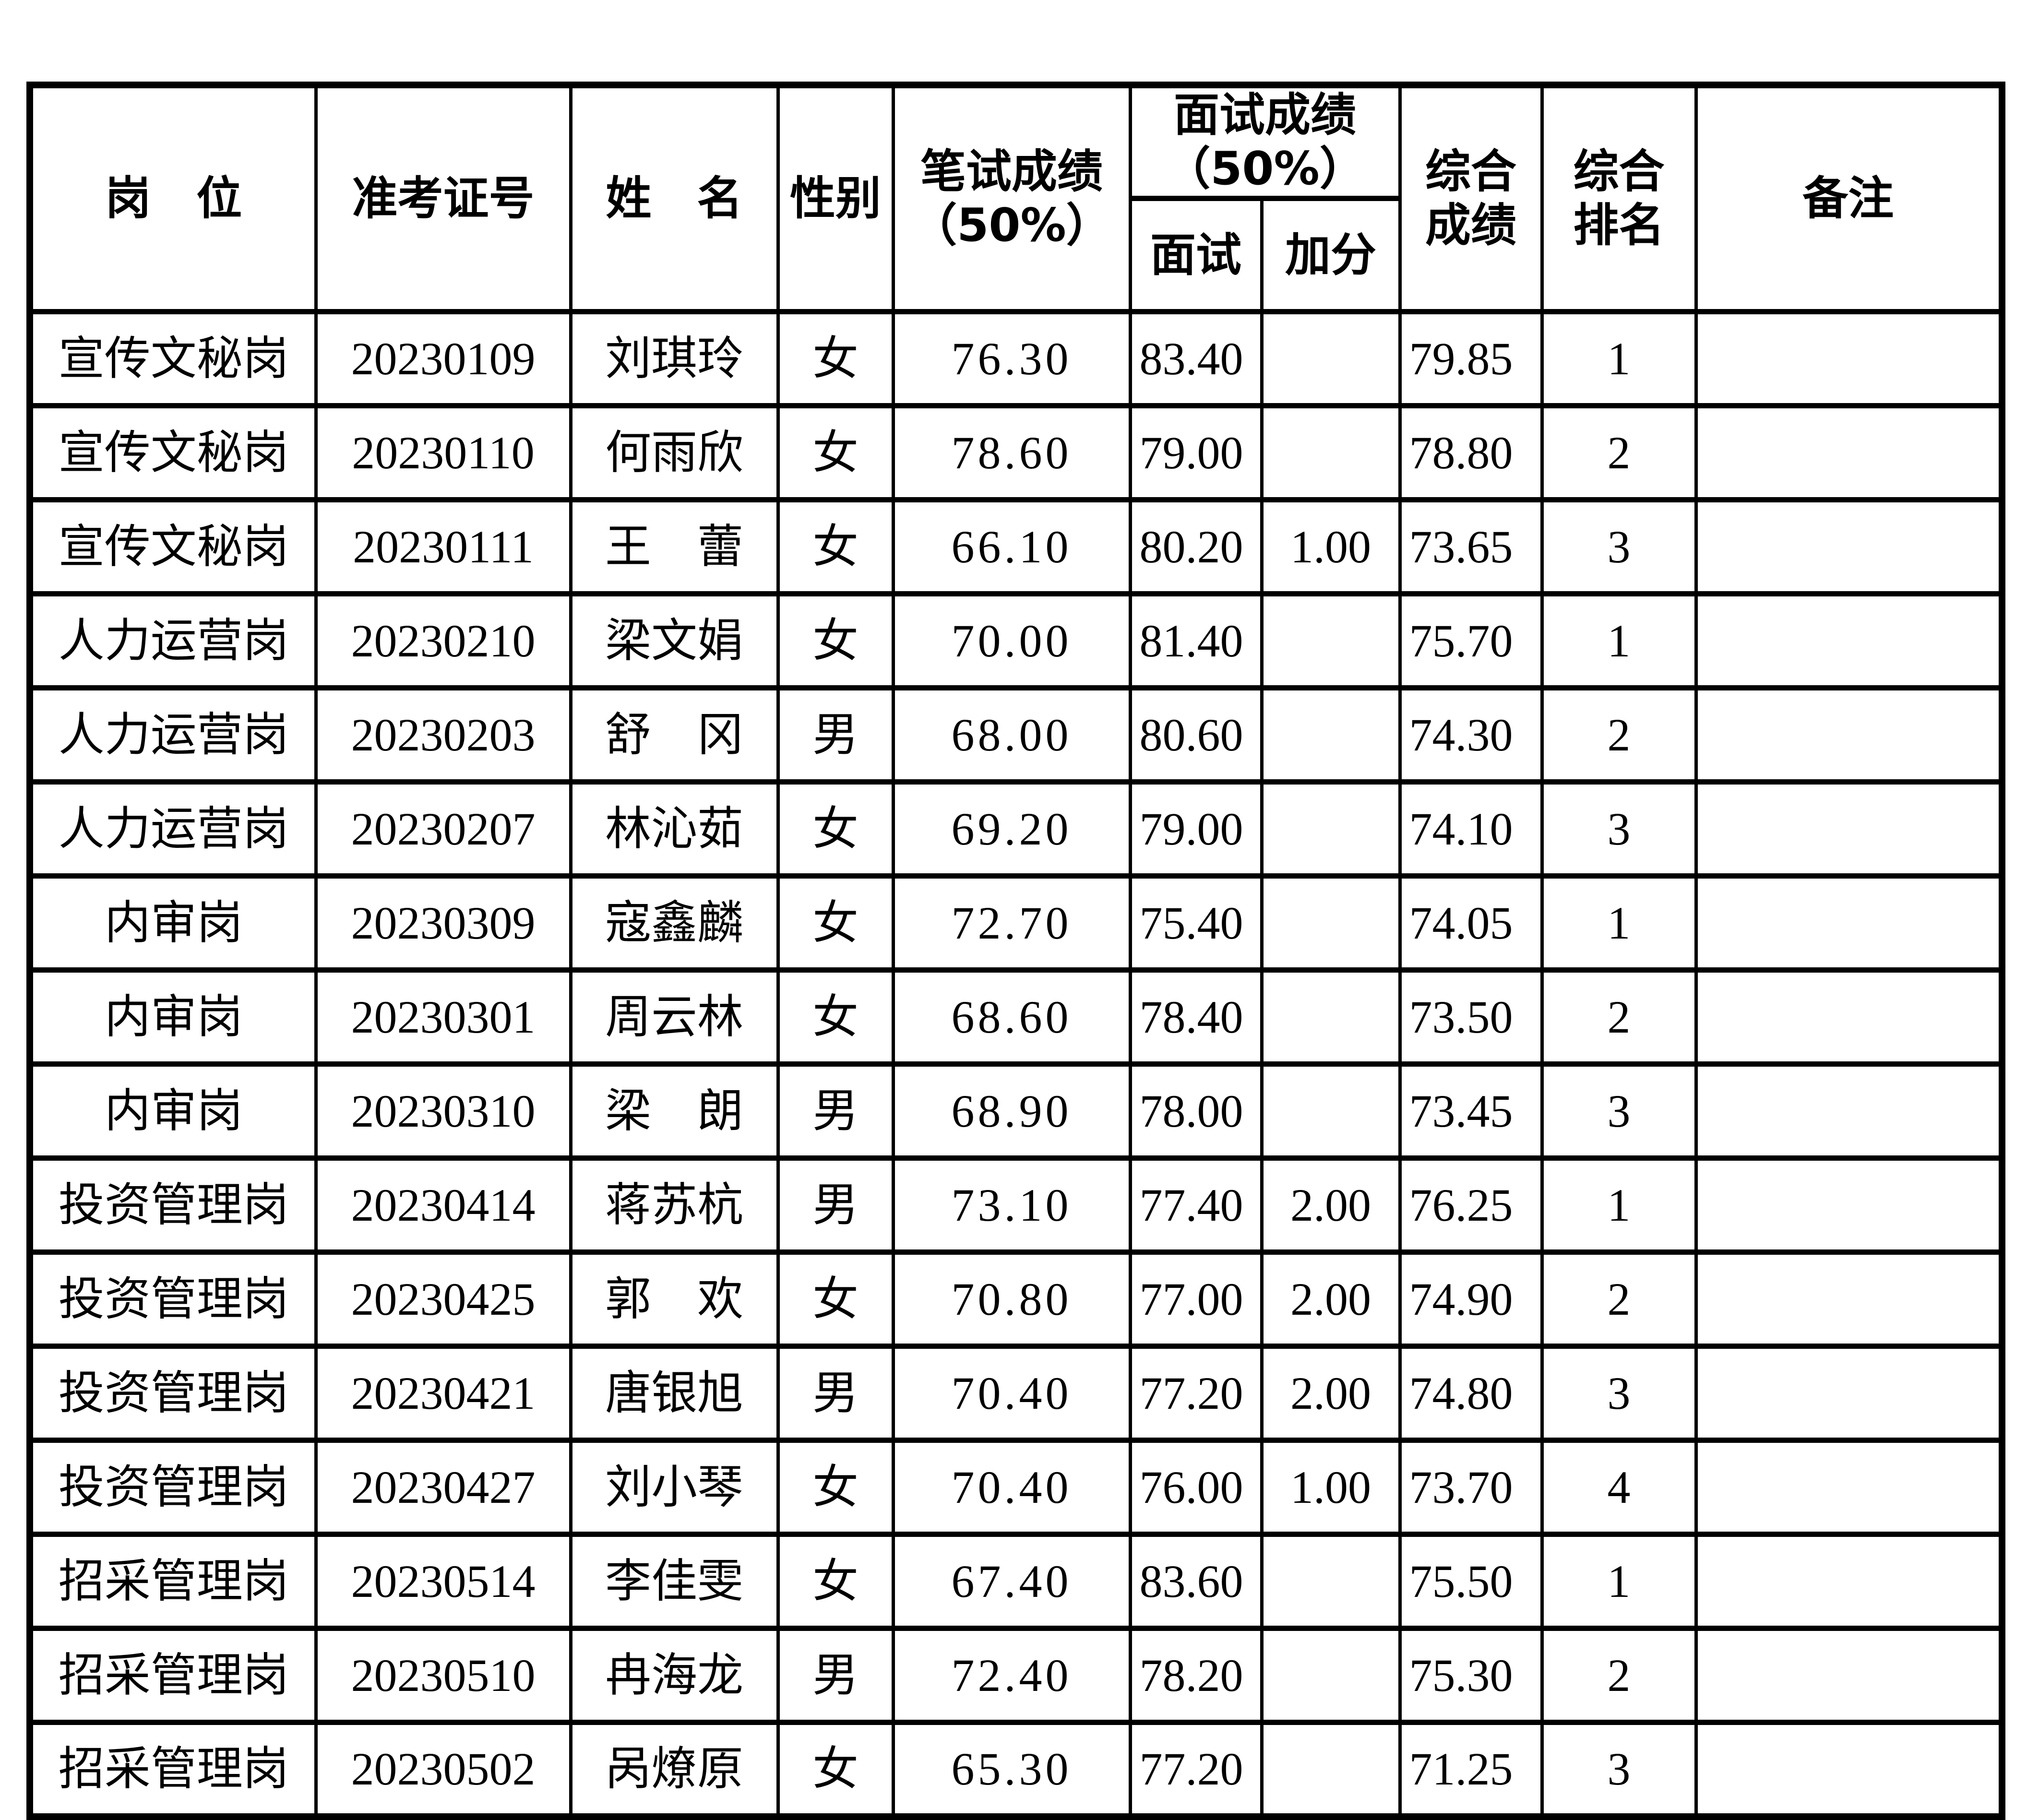 This screenshot has height=1820, width=2027. I want to click on table-row: 内审岗 20230309 寇鑫麟女 72.70 75.40 74.05 1, so click(1016, 923).